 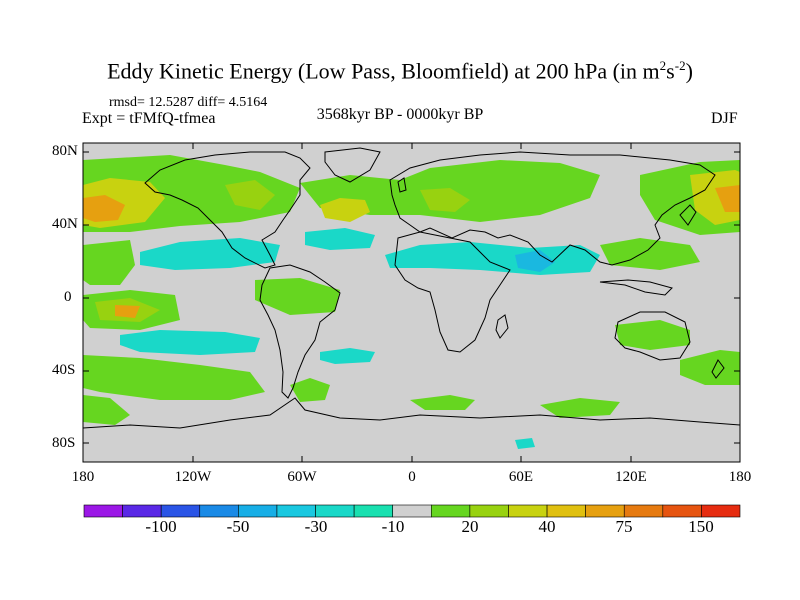 What do you see at coordinates (636, 287) in the screenshot?
I see `coast-indonesia` at bounding box center [636, 287].